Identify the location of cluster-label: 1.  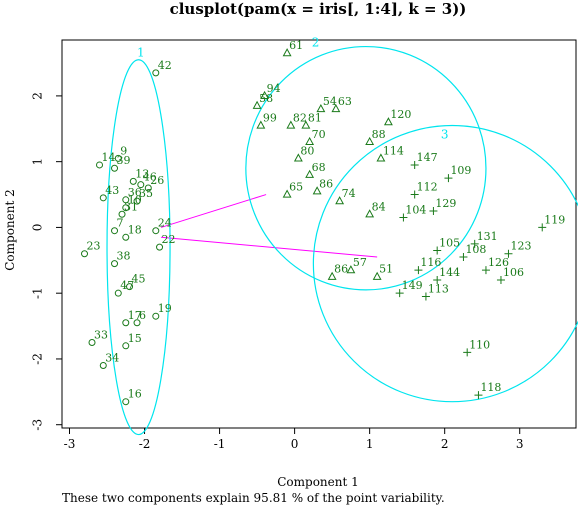
(141, 52).